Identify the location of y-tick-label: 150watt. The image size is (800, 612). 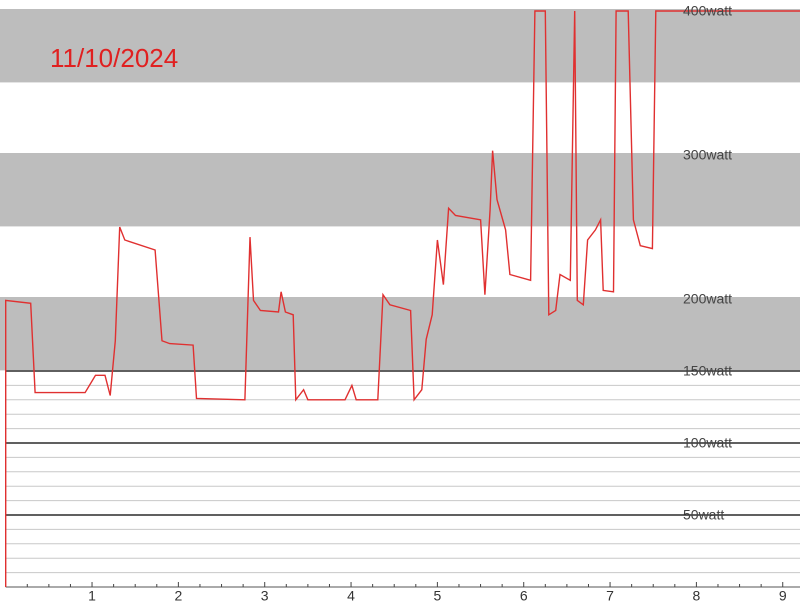
(707, 371).